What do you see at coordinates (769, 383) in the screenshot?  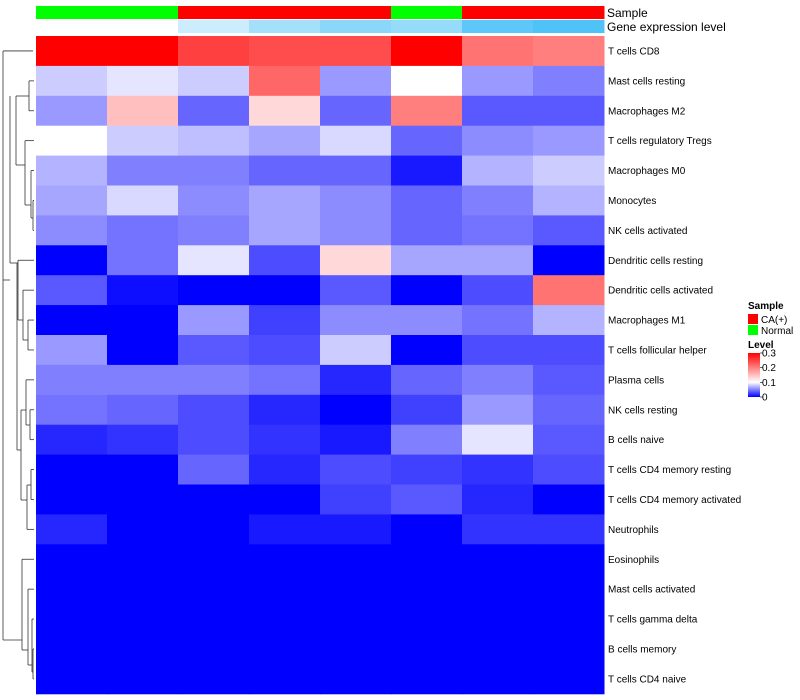 I see `legend-tick-label: 0.1` at bounding box center [769, 383].